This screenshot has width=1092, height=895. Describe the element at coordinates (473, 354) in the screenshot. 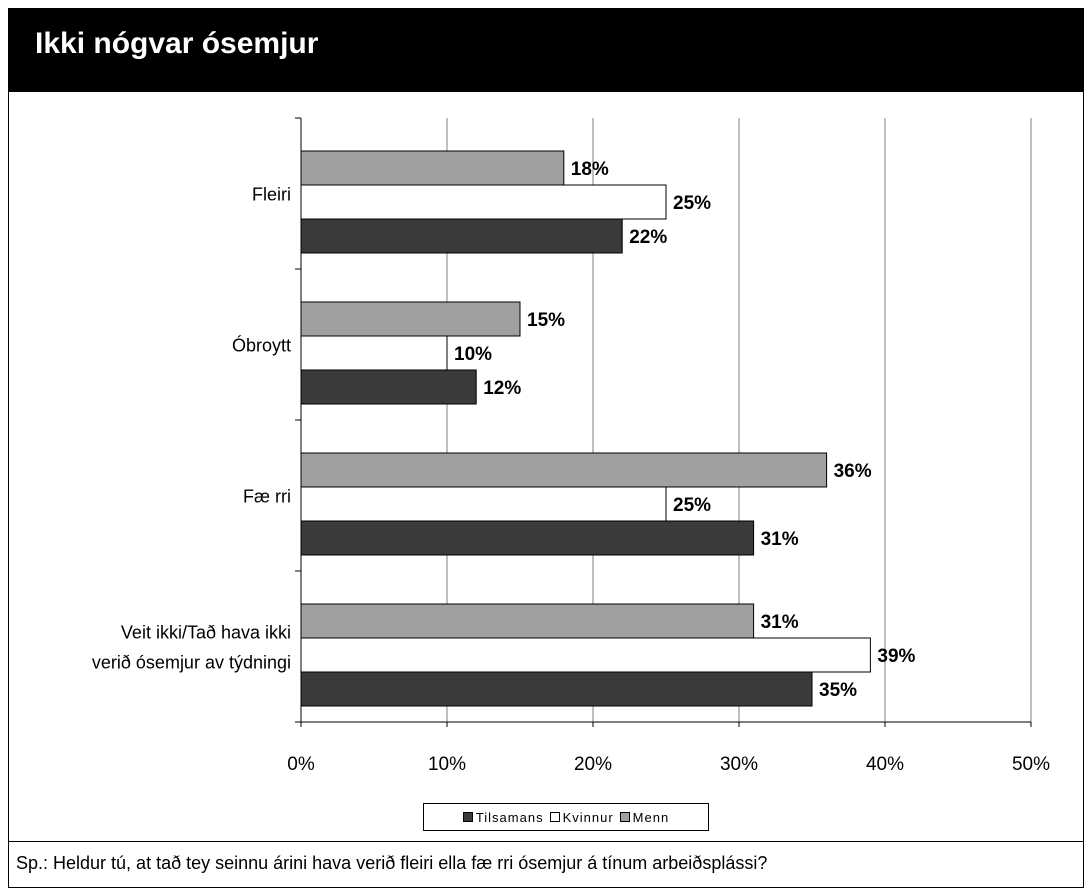

I see `data-label: 10%` at that location.